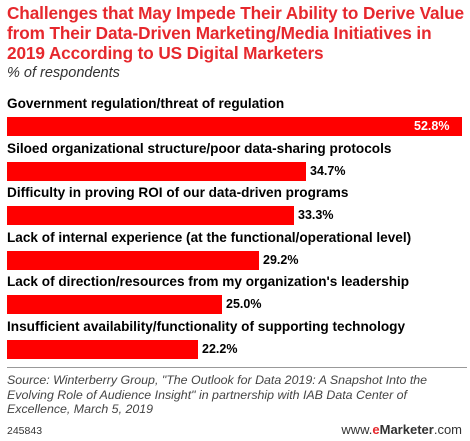 This screenshot has width=470, height=441. I want to click on brand-suffix: .com, so click(447, 429).